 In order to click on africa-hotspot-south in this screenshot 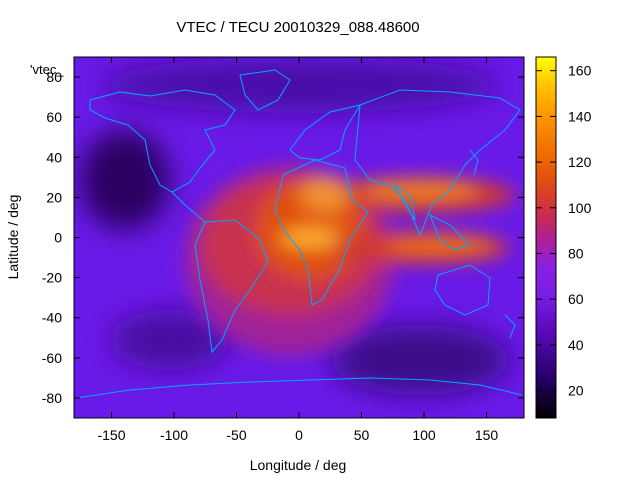, I will do `click(310, 238)`.